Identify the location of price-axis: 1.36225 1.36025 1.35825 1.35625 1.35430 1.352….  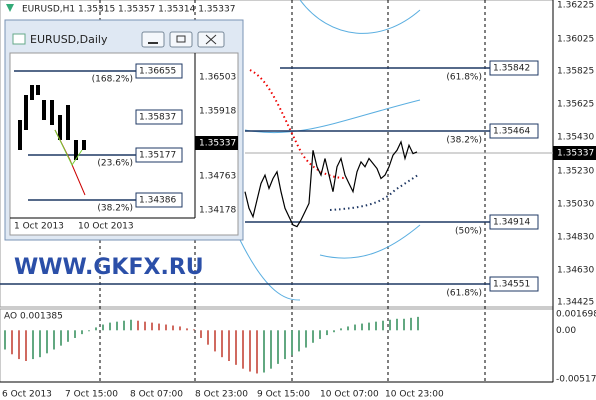
(574, 154).